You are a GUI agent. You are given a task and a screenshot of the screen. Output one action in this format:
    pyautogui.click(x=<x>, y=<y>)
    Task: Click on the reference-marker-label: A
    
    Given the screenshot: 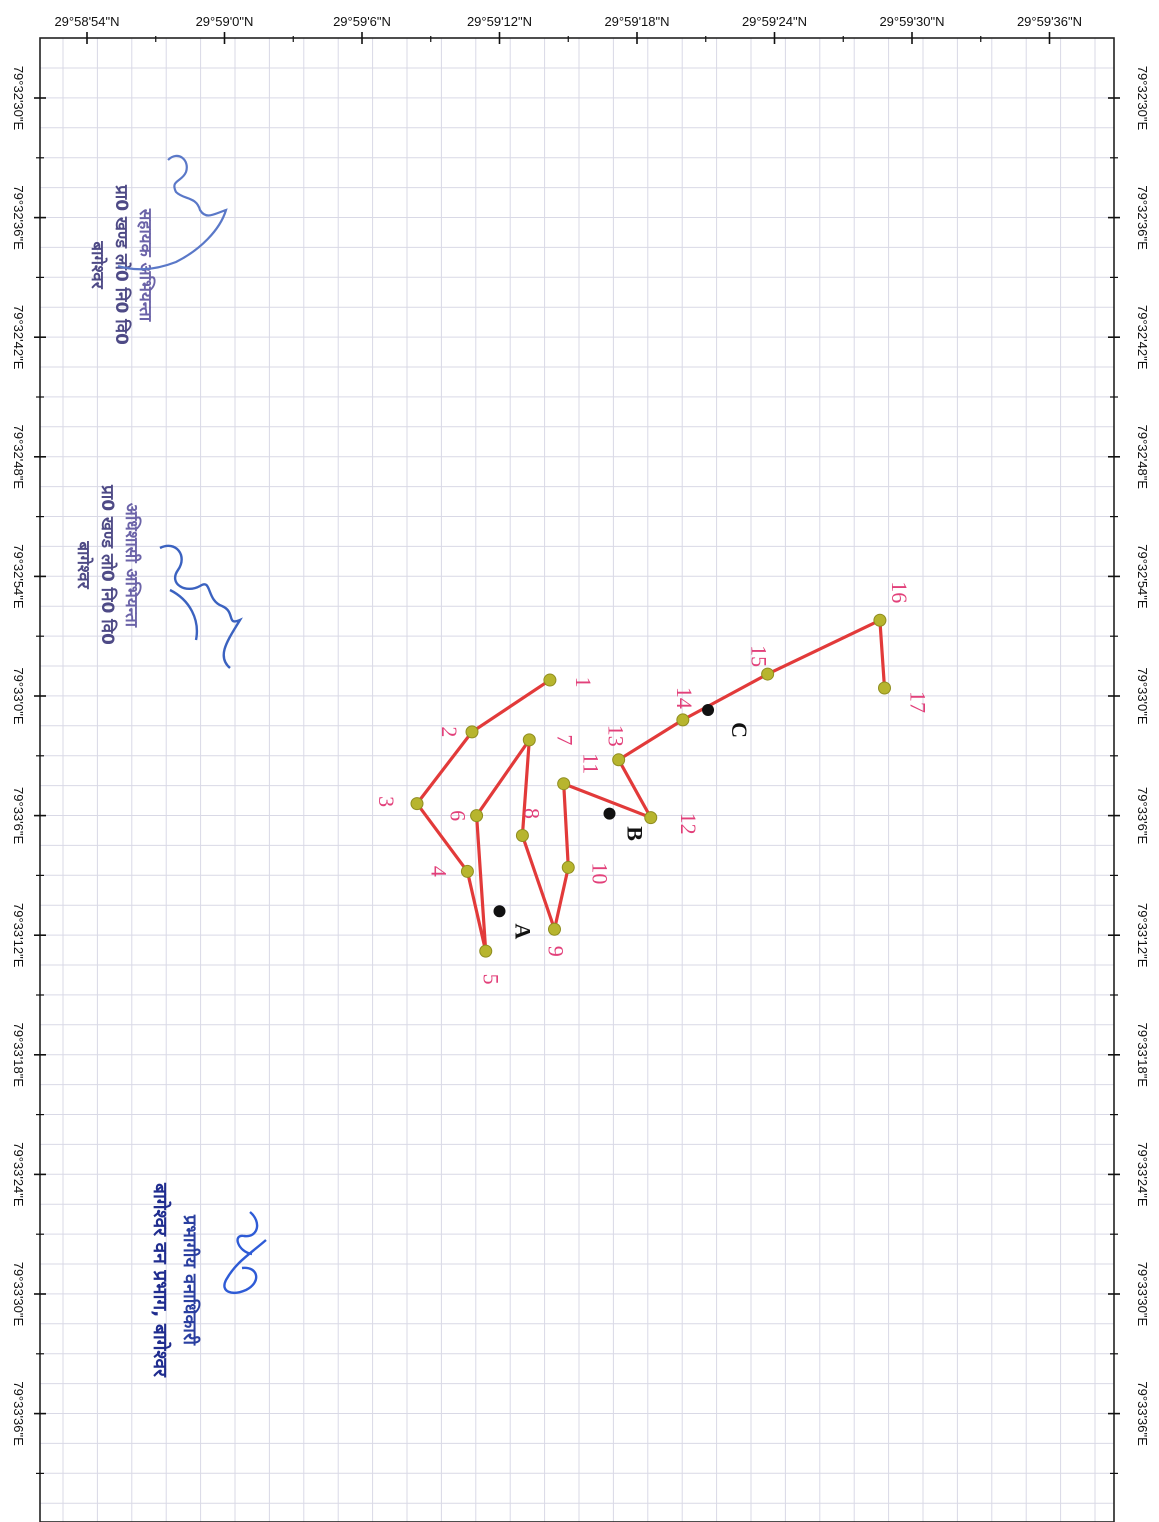 What is the action you would take?
    pyautogui.click(x=523, y=931)
    